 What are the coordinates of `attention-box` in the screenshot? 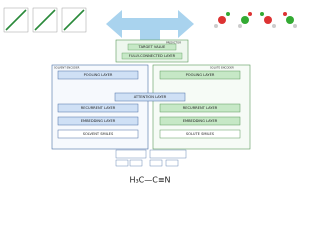 It's located at (150, 97).